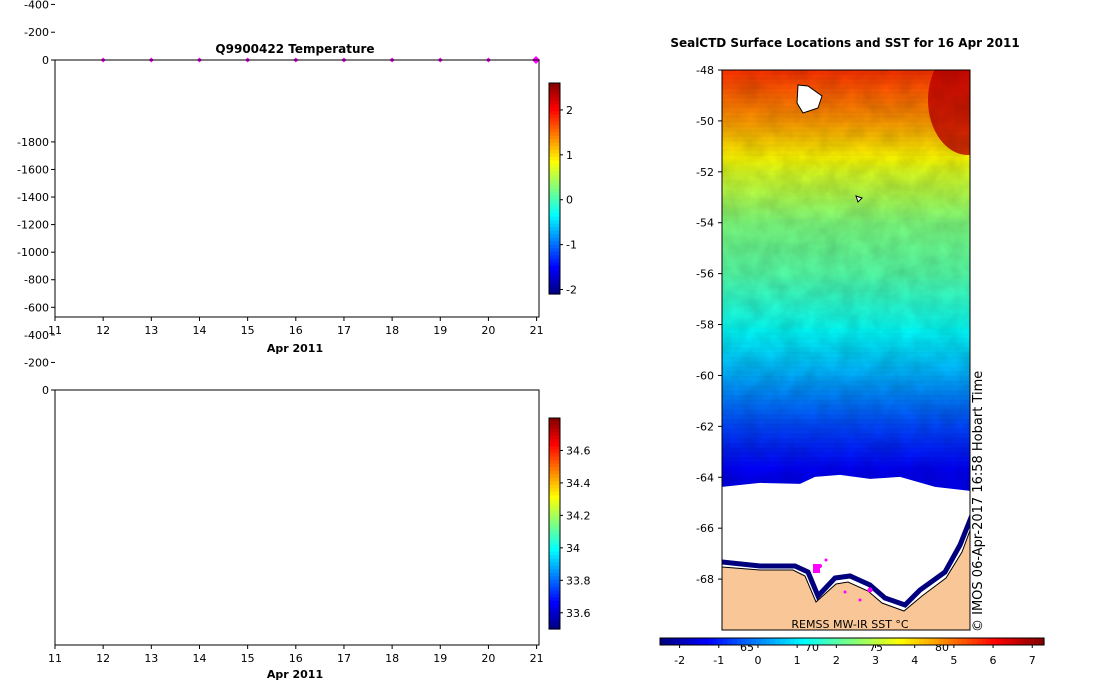 This screenshot has height=700, width=1099. I want to click on latitude-tick-label: -60, so click(705, 375).